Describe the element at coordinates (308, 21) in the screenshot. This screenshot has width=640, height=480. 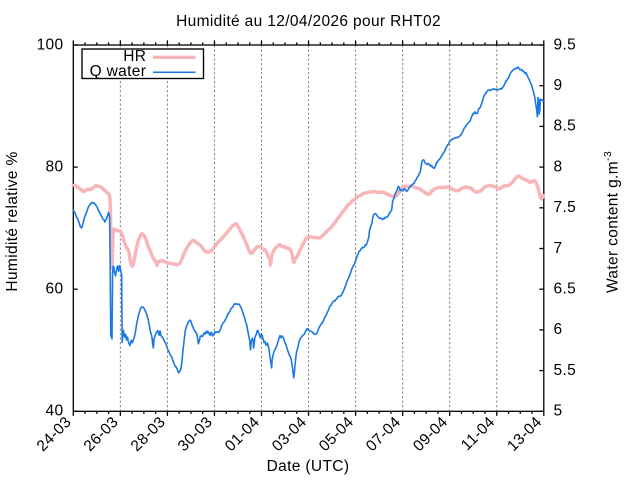
I see `svg-text:Humidité au 12/04/2026 pour RH: Humidité au 12/04/2026 pour RHT02` at that location.